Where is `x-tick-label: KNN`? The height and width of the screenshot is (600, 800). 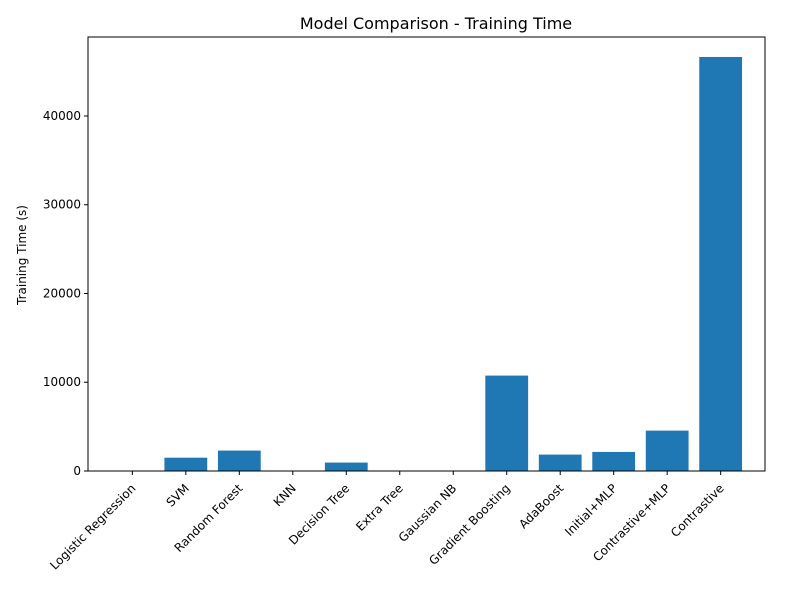 x-tick-label: KNN is located at coordinates (285, 495).